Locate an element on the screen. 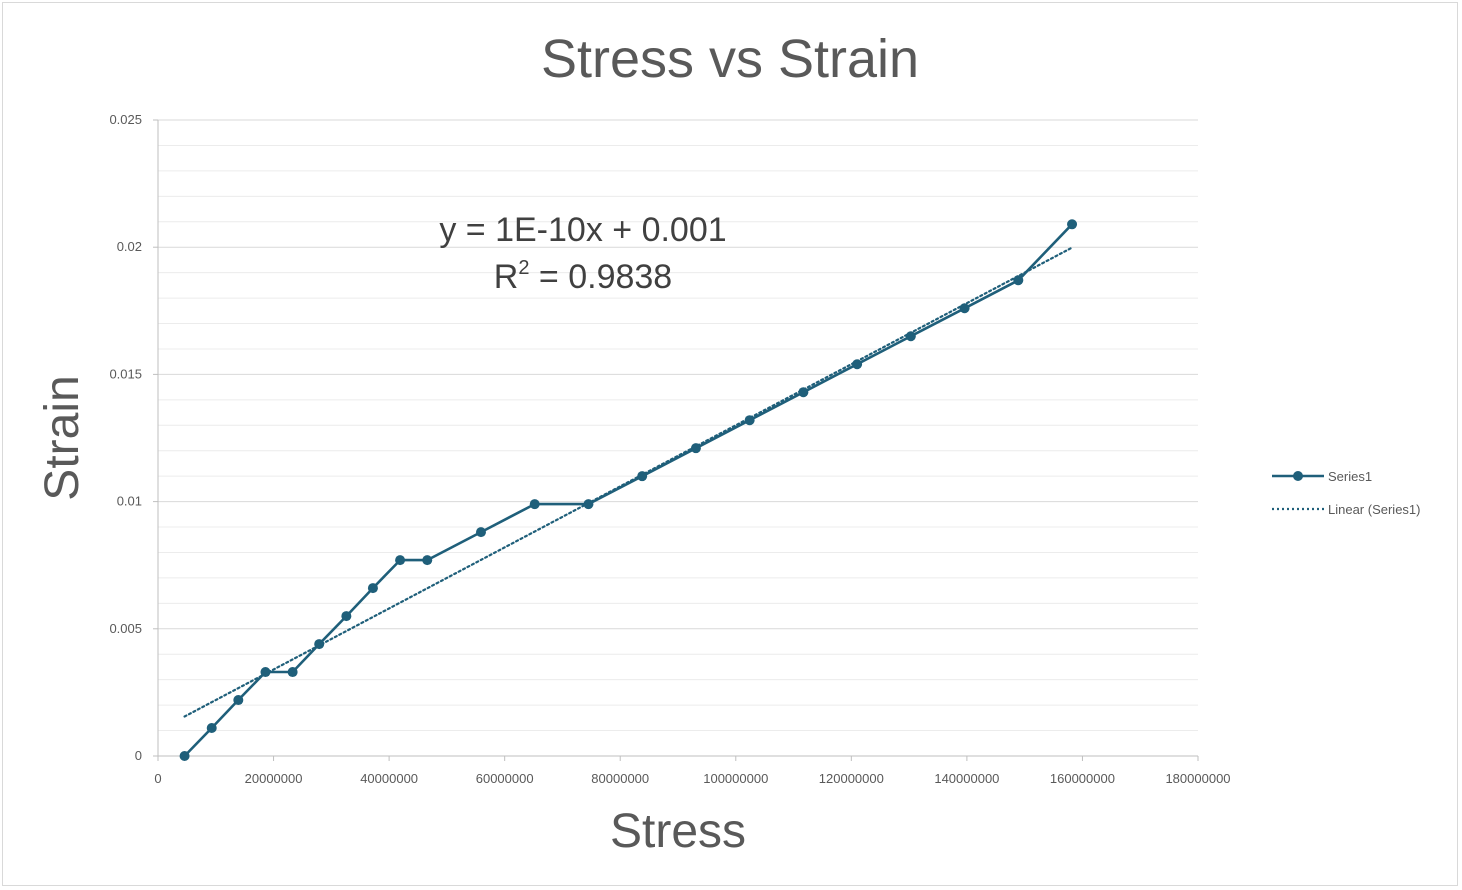  legend-linear-label: Linear (Series1) is located at coordinates (1374, 509).